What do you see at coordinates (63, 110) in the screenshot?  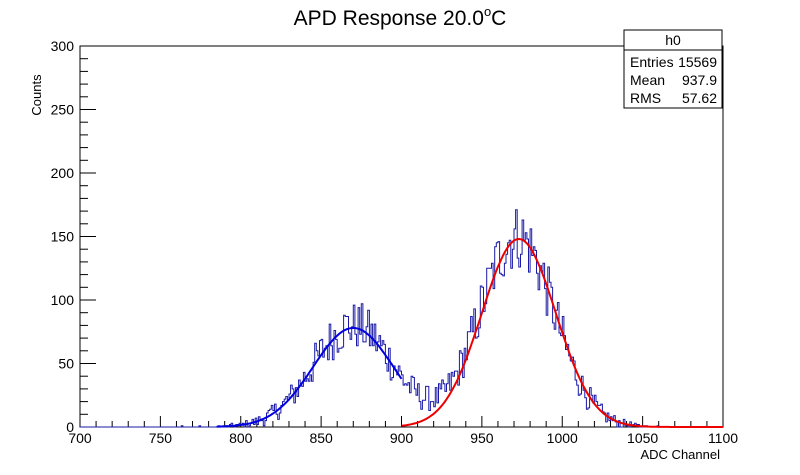 I see `y-tick-label: 250` at bounding box center [63, 110].